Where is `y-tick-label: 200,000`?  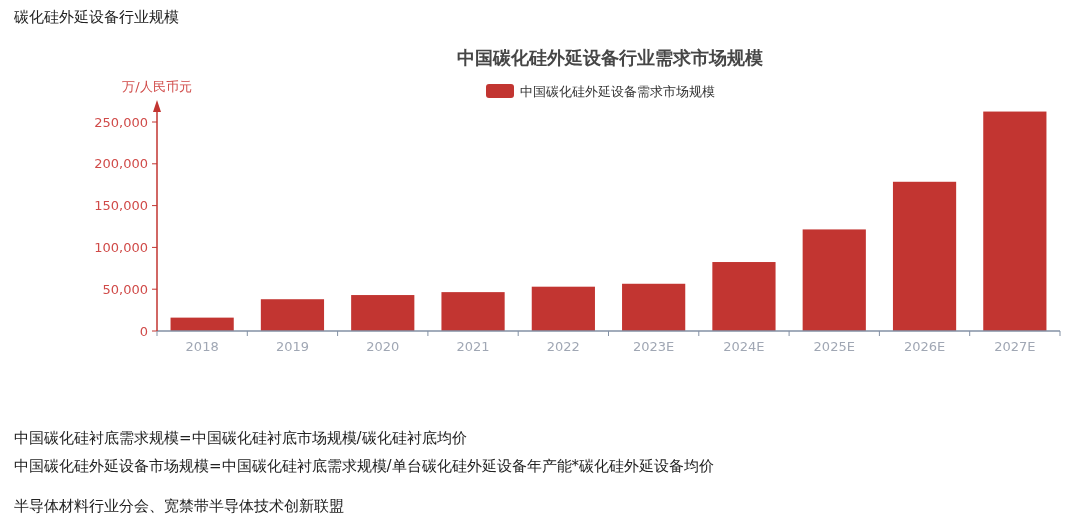
y-tick-label: 200,000 is located at coordinates (121, 164).